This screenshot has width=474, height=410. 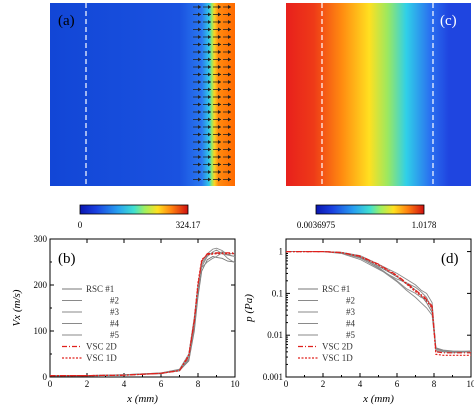 I want to click on colorbar-c-min: 0.0036975, so click(x=316, y=225).